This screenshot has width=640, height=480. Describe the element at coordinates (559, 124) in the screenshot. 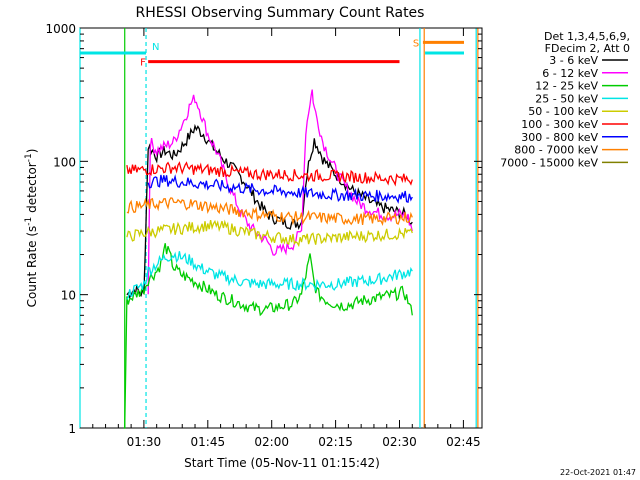

I see `legend-label-5: 100 - 300 keV` at that location.